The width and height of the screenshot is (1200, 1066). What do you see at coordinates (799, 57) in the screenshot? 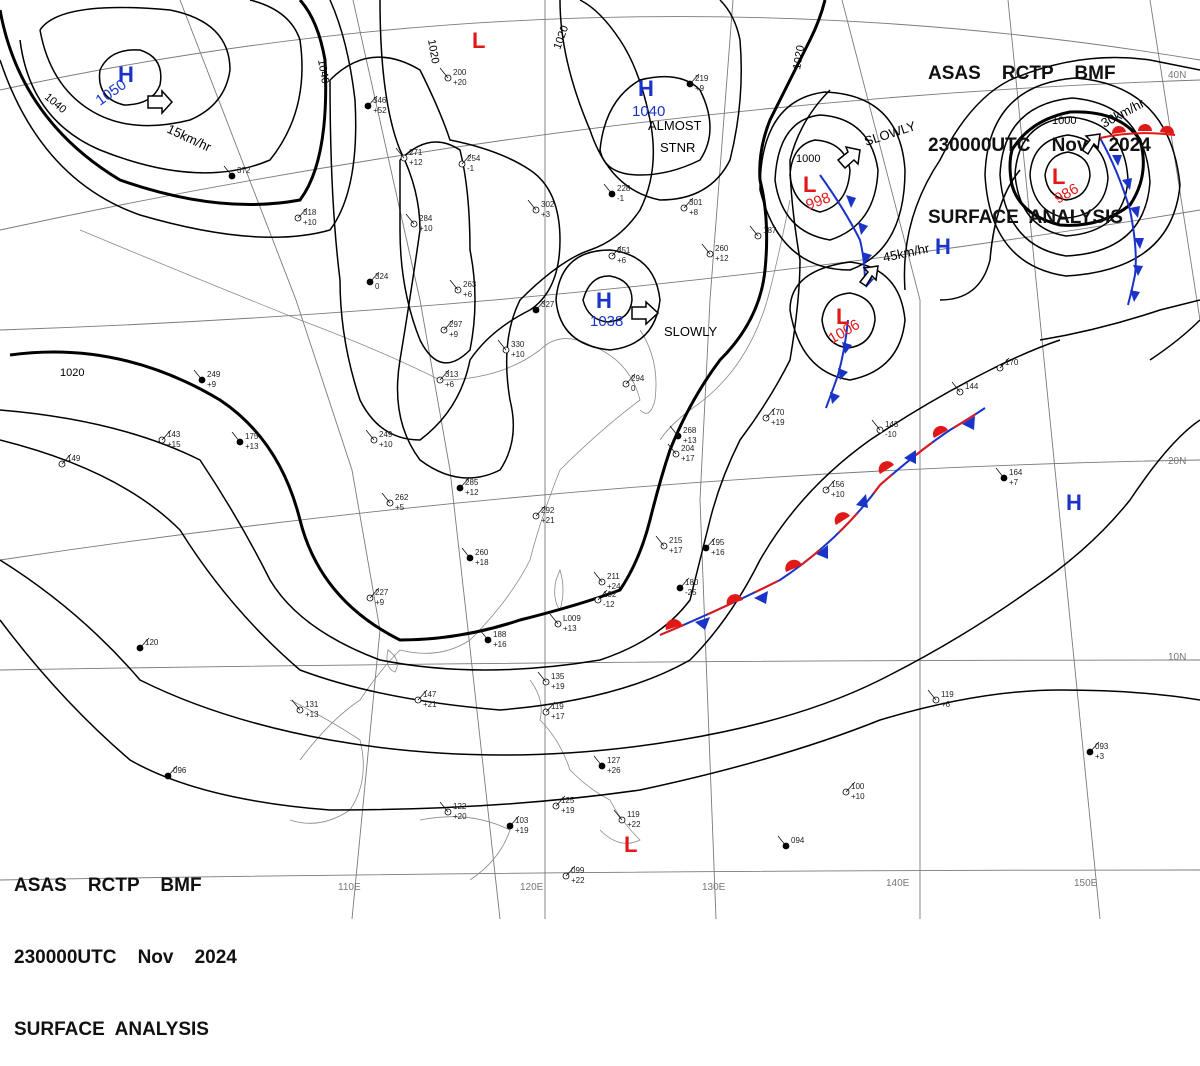
I see `isobar-label: 1020` at bounding box center [799, 57].